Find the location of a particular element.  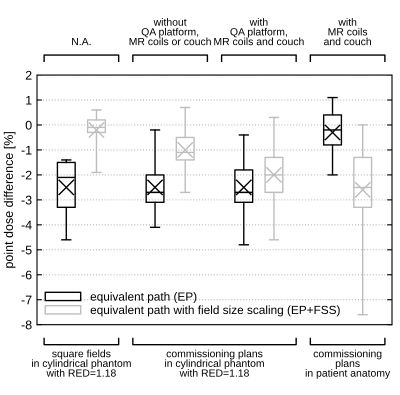

legend-label: equivalent path with field size scaling (EP+FSS) is located at coordinates (215, 310).